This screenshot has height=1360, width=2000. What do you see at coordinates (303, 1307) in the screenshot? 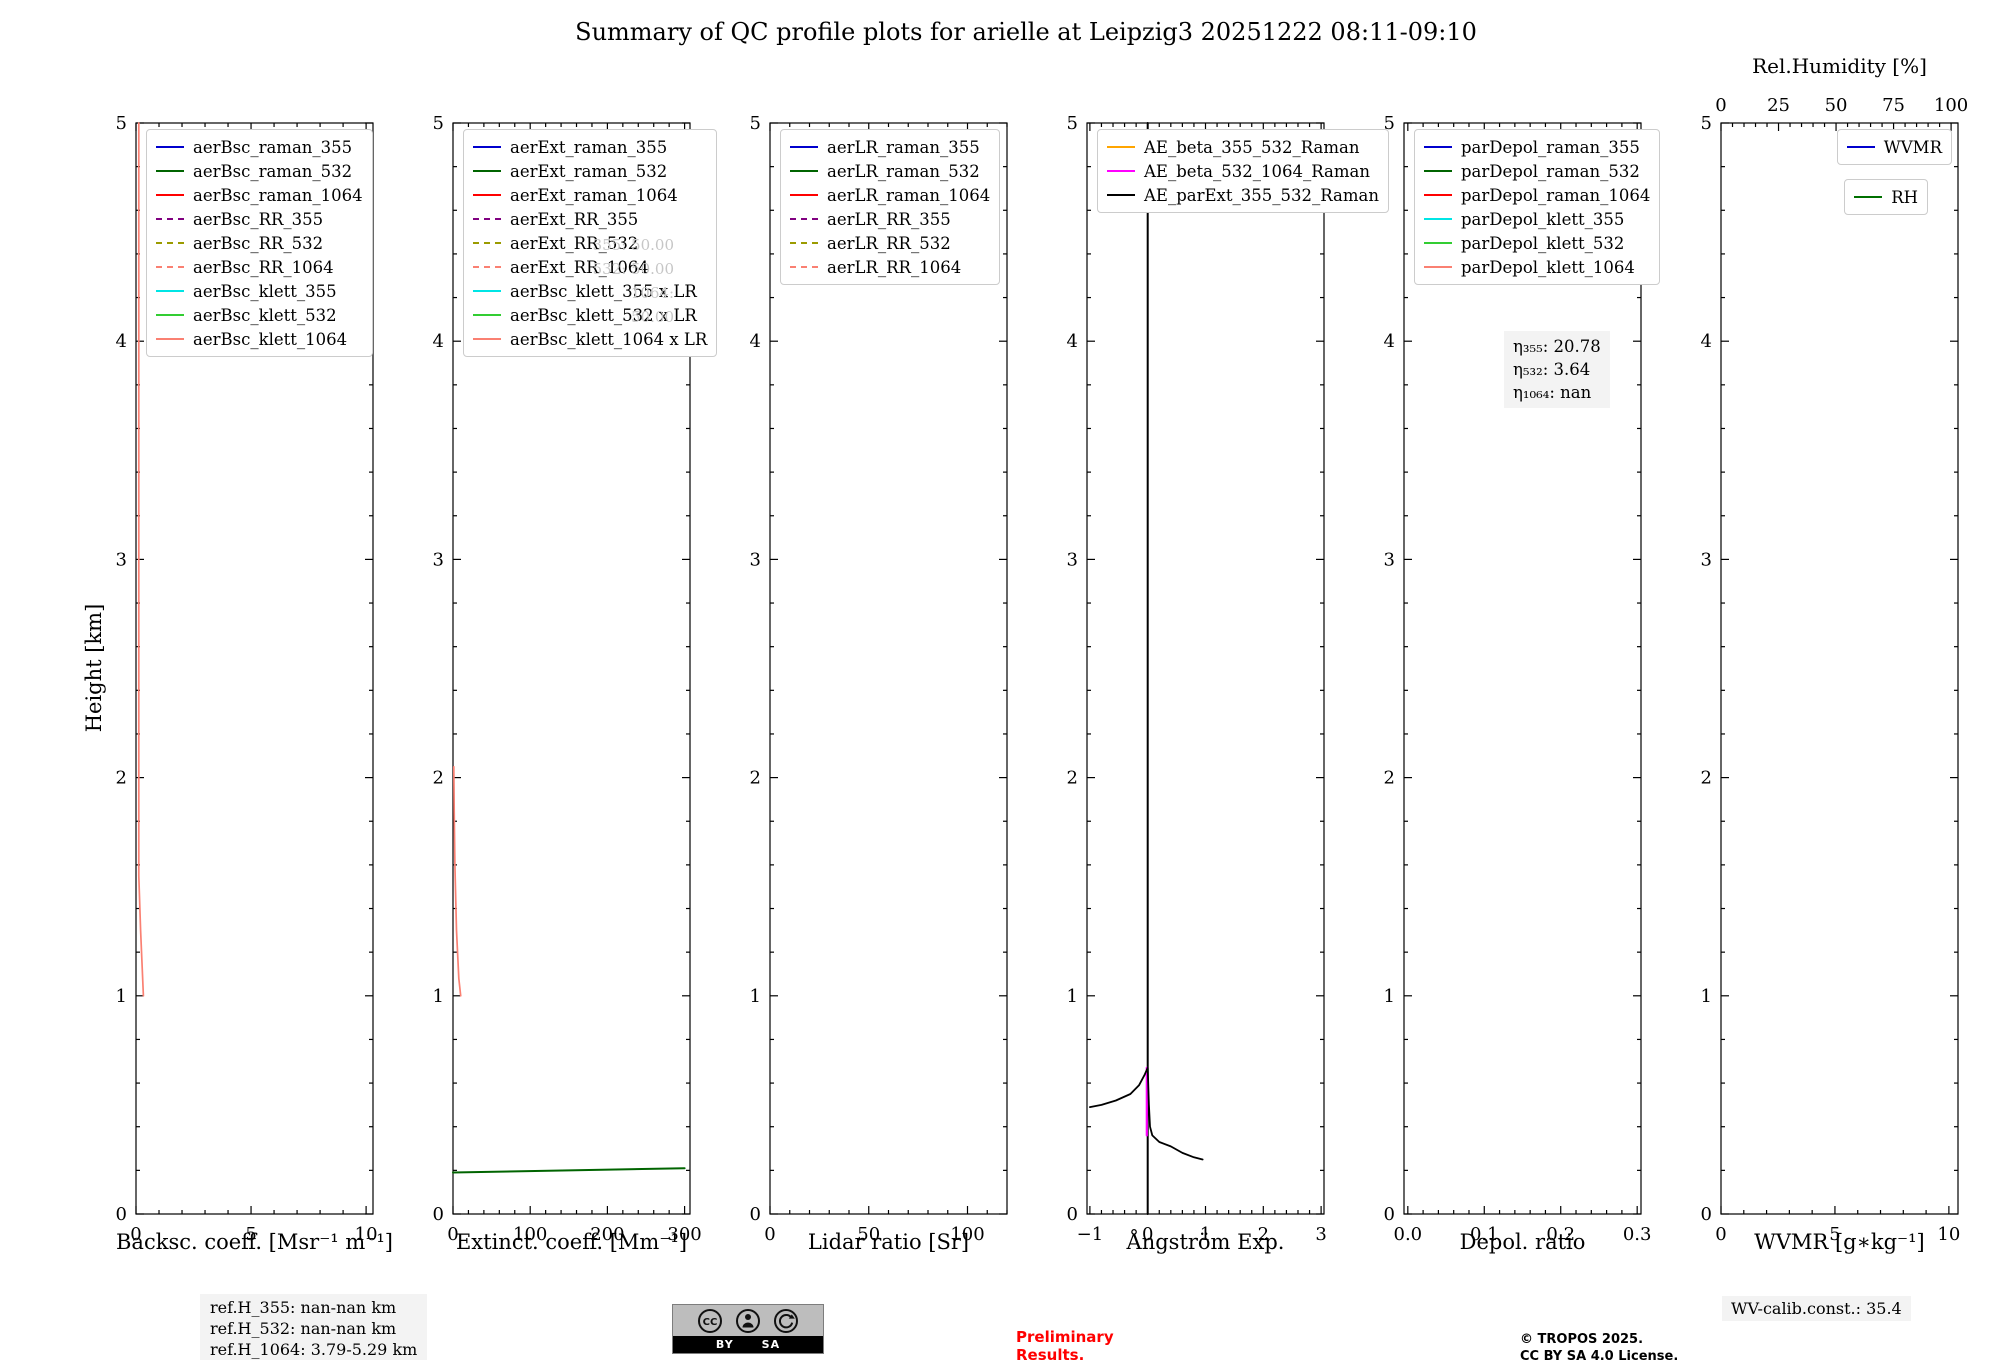
I see `ref-height-355: ref.H_355: nan-nan km` at bounding box center [303, 1307].